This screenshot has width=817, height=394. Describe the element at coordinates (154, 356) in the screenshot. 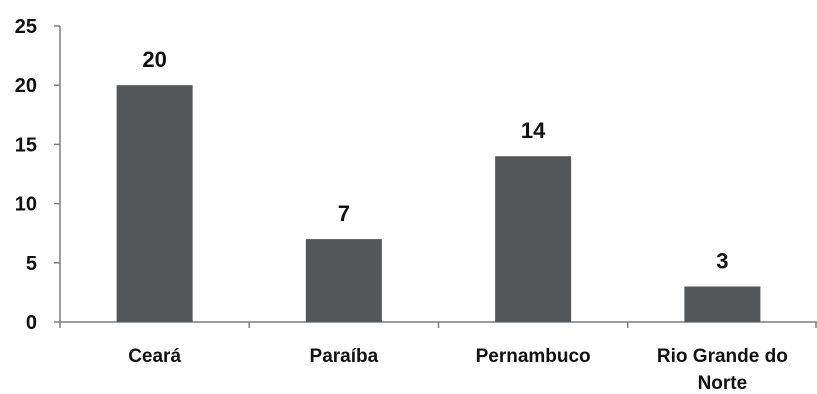

I see `category-label: Ceará` at that location.